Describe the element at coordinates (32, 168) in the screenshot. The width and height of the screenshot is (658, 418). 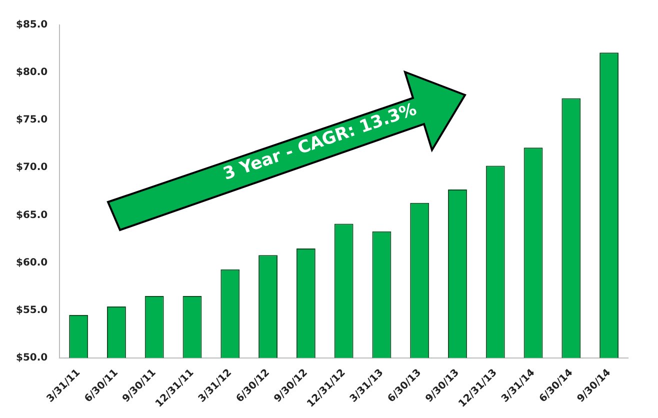
I see `y-tick-label: $70.0` at that location.